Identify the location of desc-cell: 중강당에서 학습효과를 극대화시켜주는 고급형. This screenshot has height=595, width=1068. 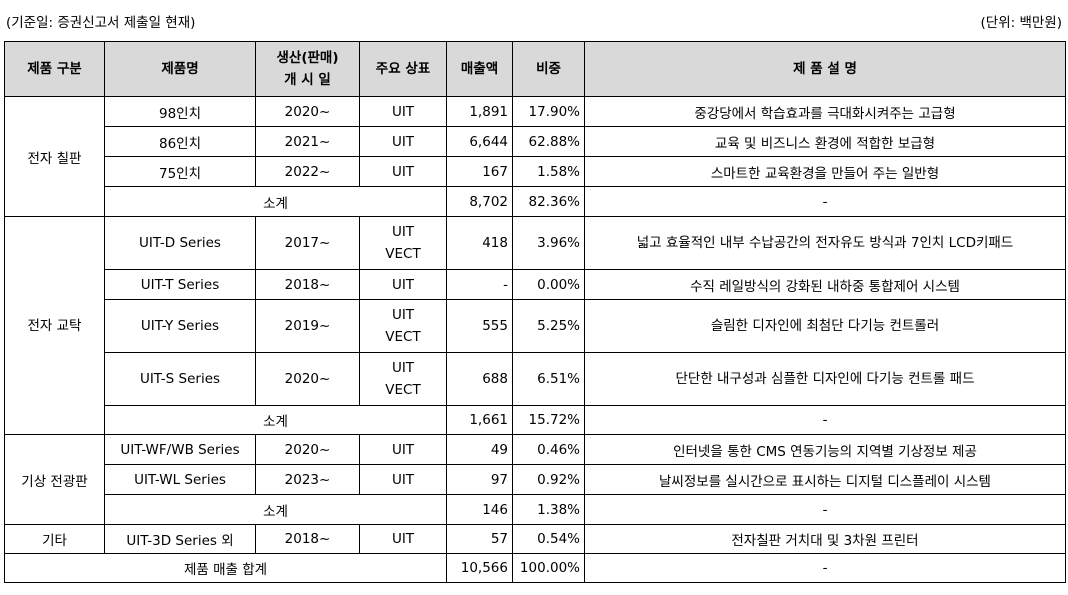
(825, 111).